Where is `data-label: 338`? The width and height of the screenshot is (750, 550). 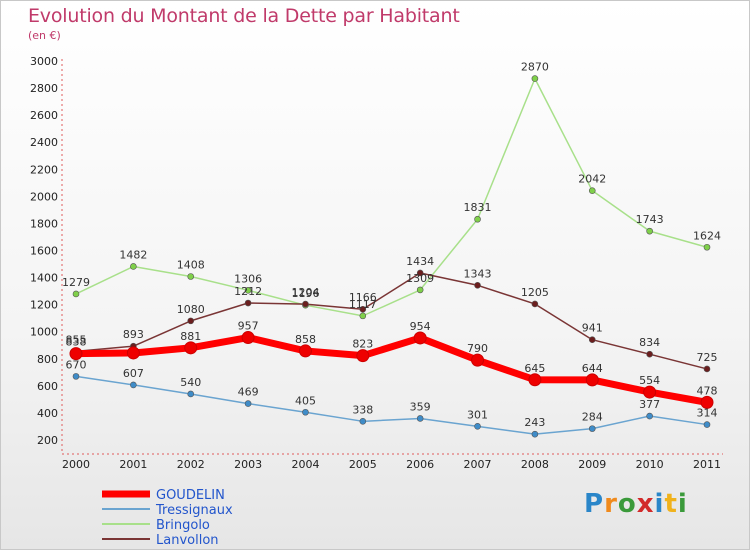
data-label: 338 is located at coordinates (362, 409).